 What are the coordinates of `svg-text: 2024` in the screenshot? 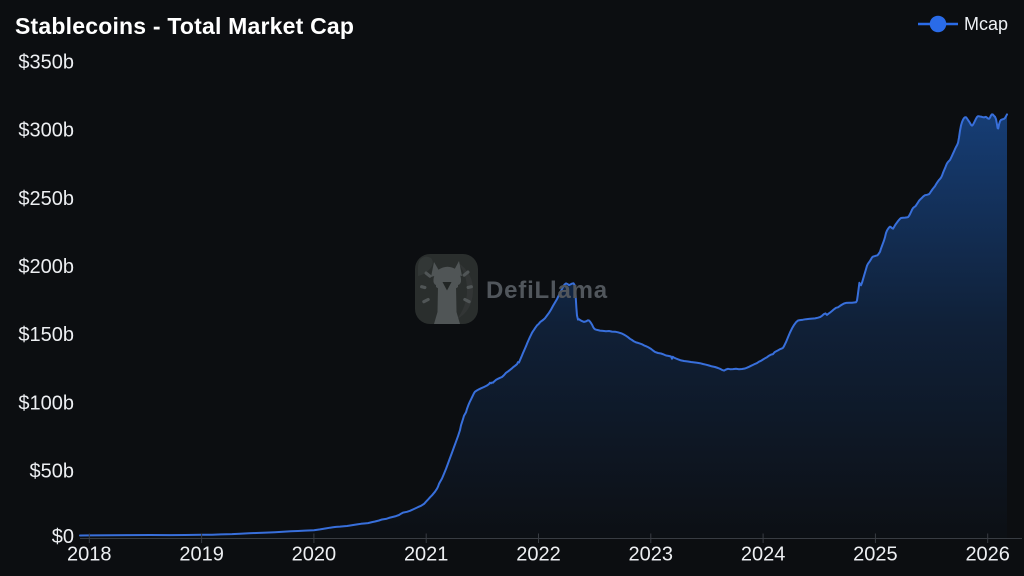 It's located at (763, 555).